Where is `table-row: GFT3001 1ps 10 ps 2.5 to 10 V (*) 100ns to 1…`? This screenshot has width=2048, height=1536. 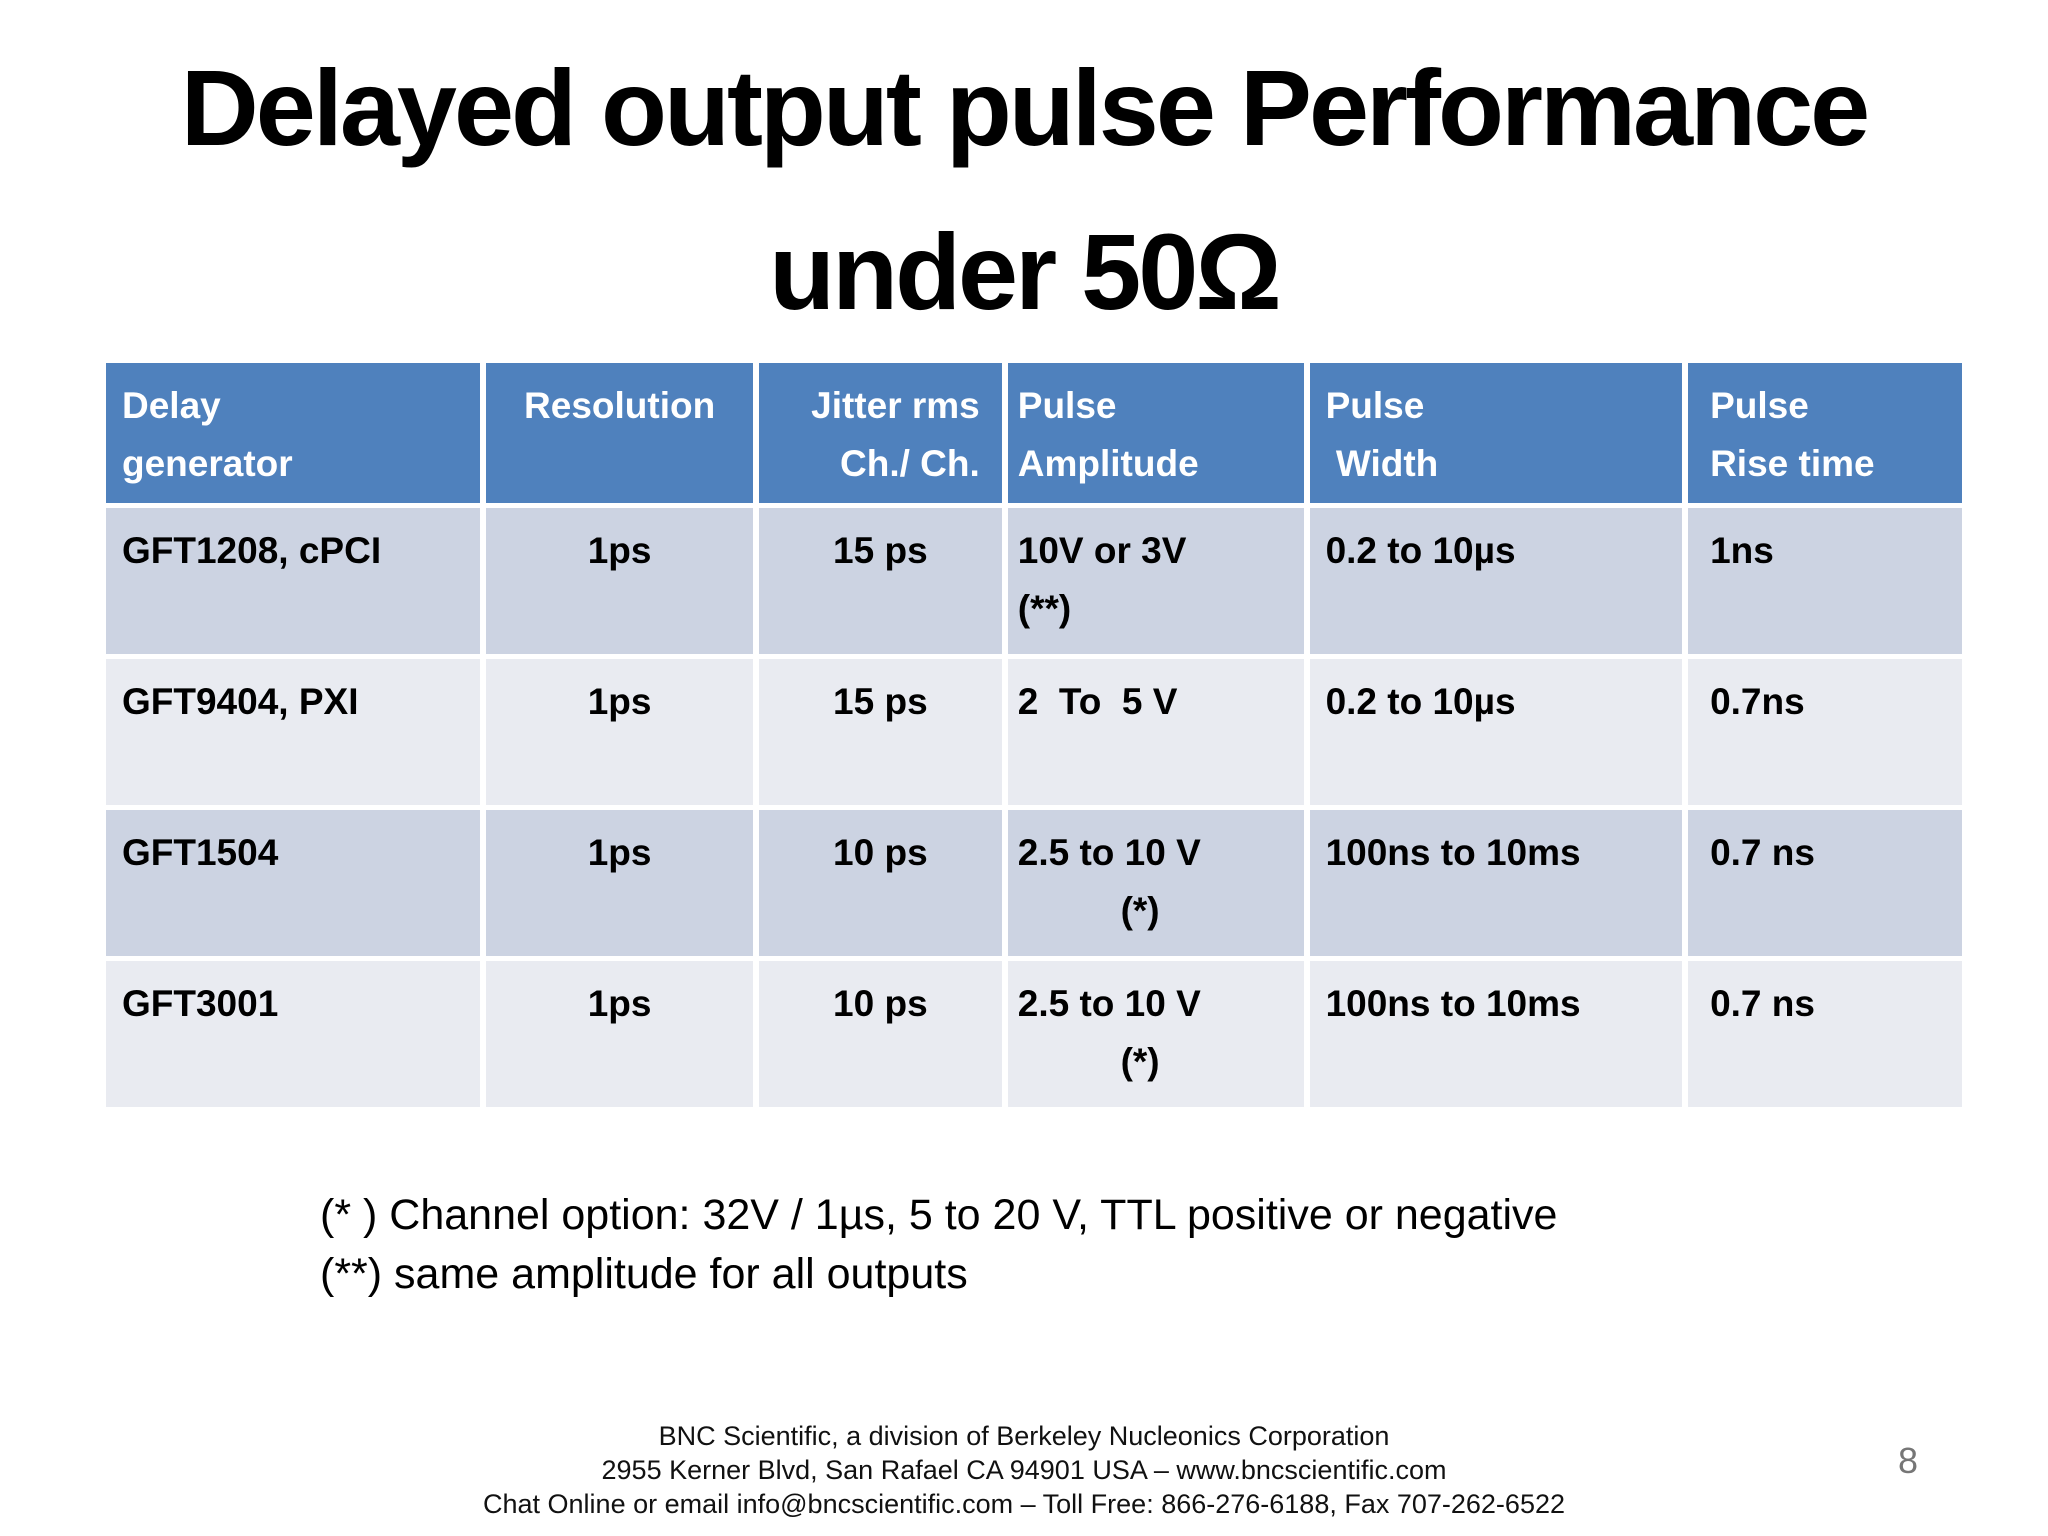 table-row: GFT3001 1ps 10 ps 2.5 to 10 V (*) 100ns to 1… is located at coordinates (1034, 1034).